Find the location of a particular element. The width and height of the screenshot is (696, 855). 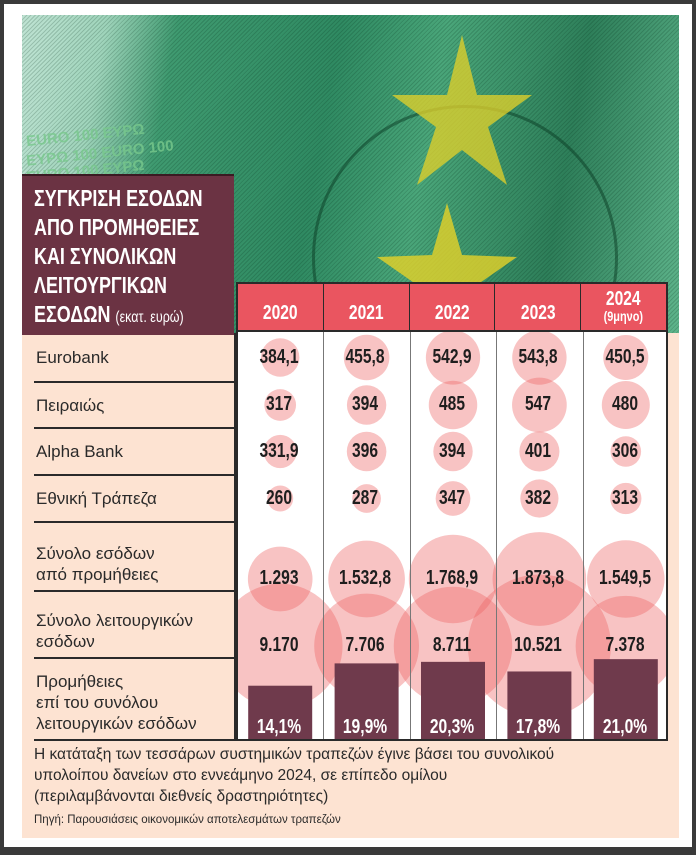

value-label: 450,5 is located at coordinates (625, 356).